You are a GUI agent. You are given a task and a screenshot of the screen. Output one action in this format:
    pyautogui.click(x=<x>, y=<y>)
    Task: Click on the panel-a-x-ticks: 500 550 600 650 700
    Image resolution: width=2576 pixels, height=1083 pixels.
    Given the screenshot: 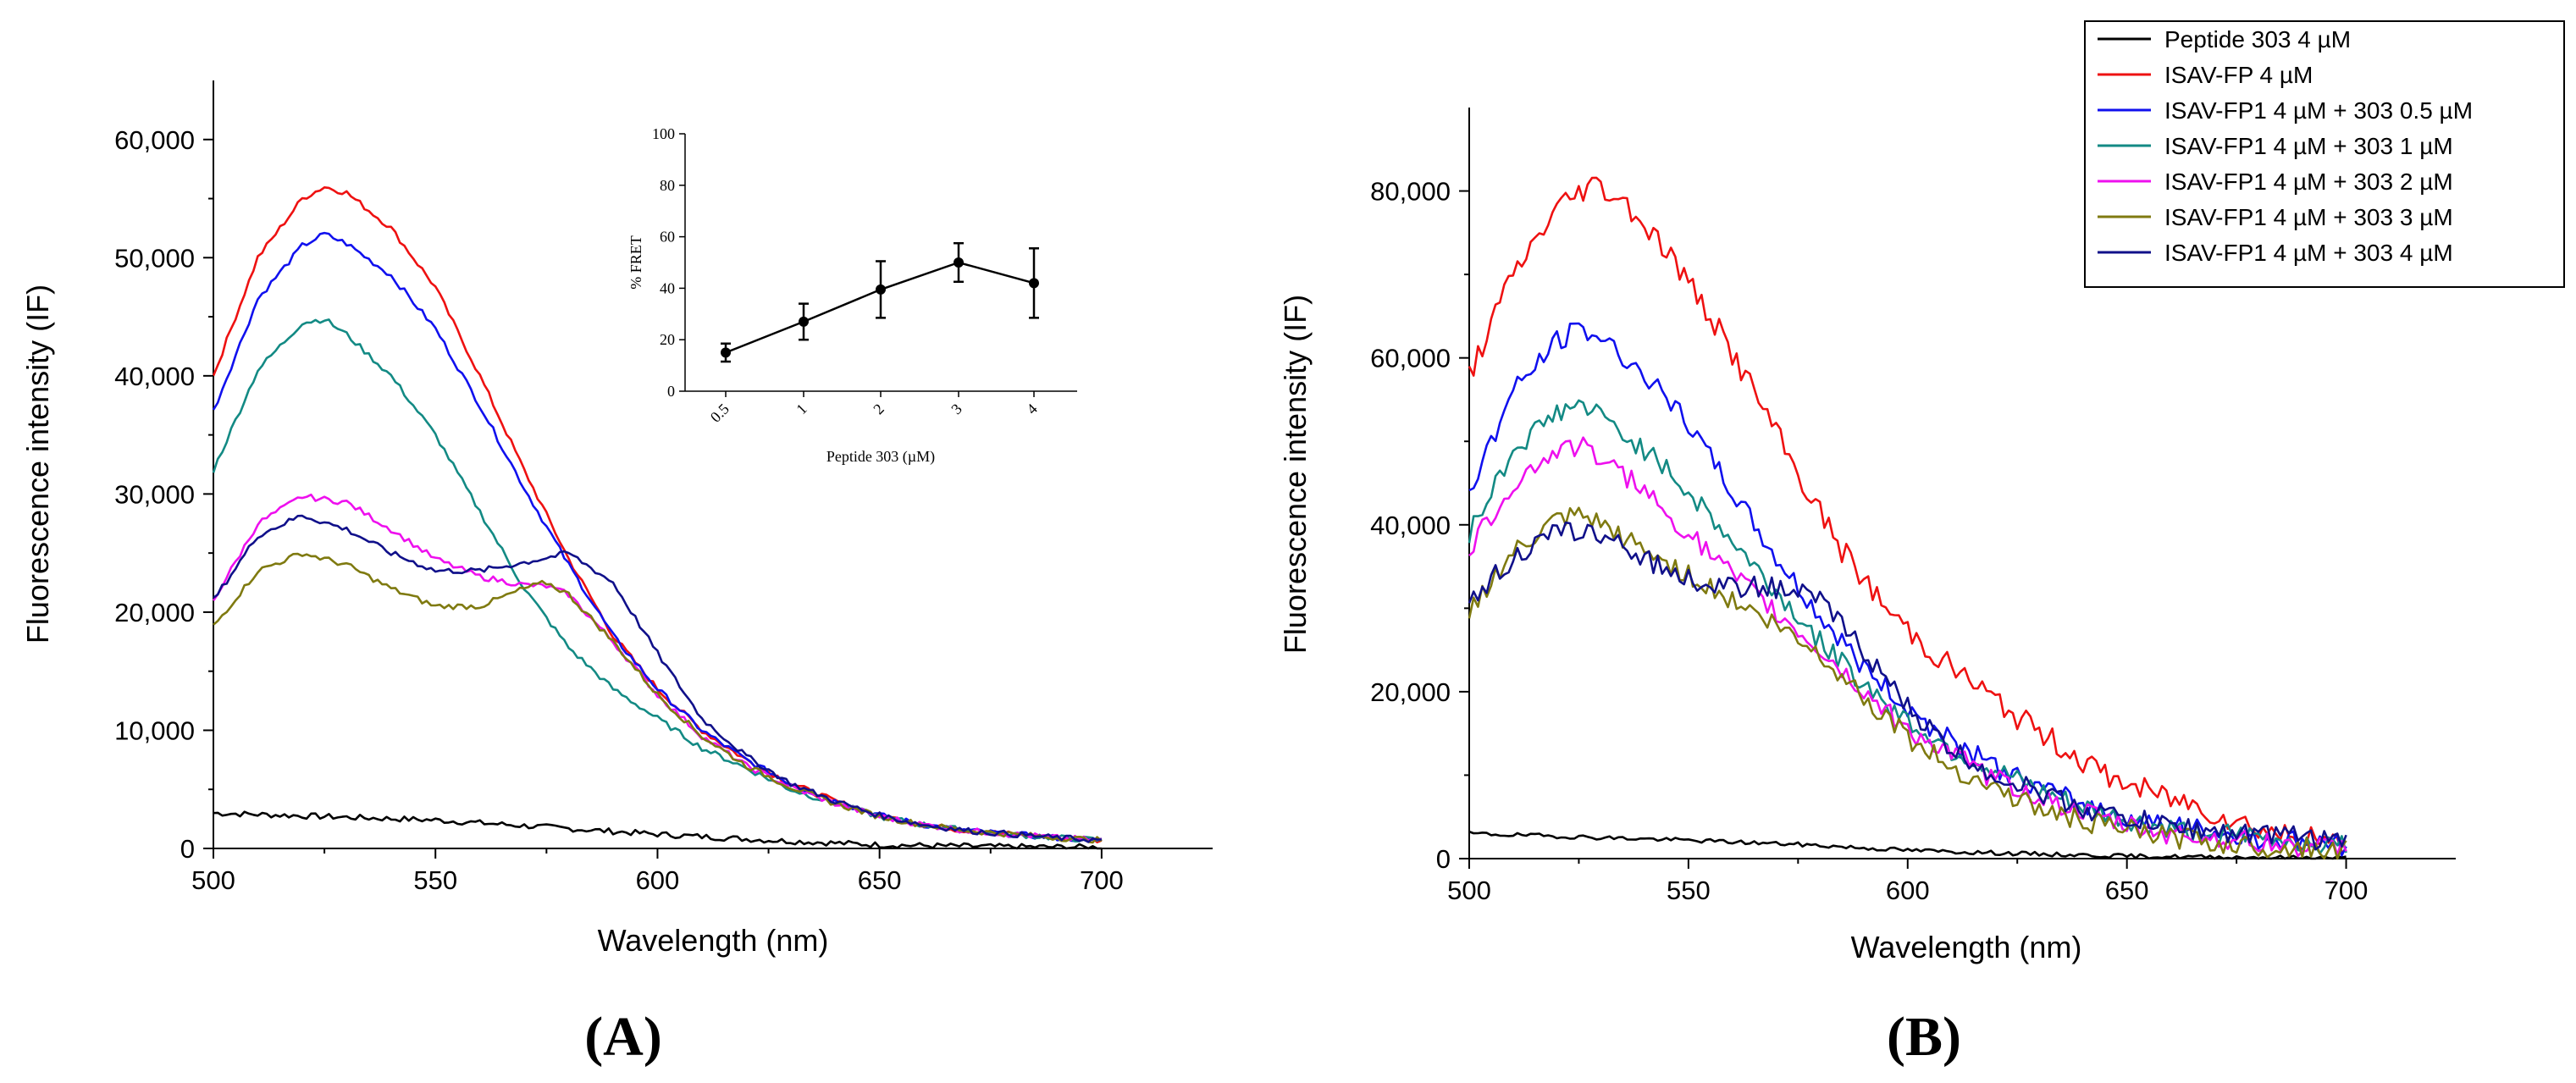 What is the action you would take?
    pyautogui.click(x=657, y=871)
    